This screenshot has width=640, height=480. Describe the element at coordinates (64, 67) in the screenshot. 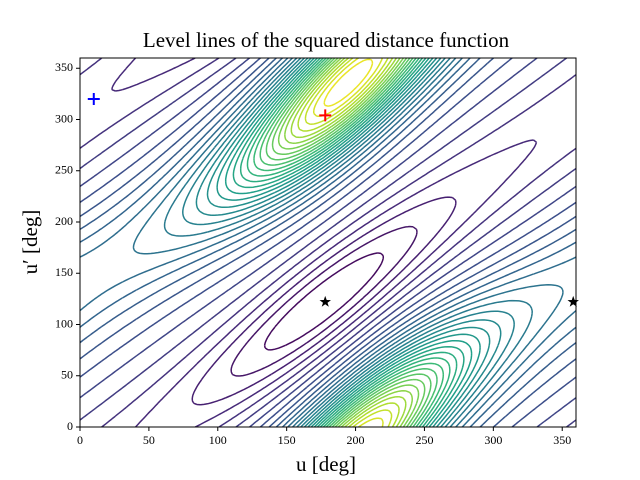

I see `y-tick-label: 350` at that location.